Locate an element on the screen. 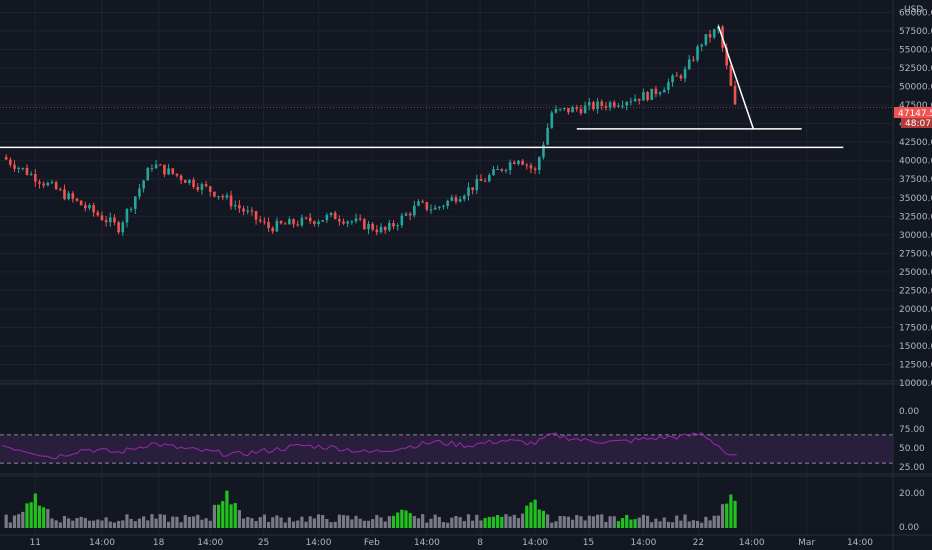  time-tick-label: 15 is located at coordinates (588, 543).